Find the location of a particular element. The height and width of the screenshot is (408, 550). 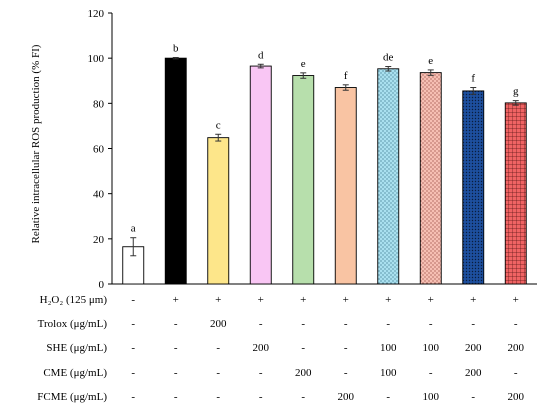

treatment-row-label: Trolox (μg/mL) is located at coordinates (73, 324).